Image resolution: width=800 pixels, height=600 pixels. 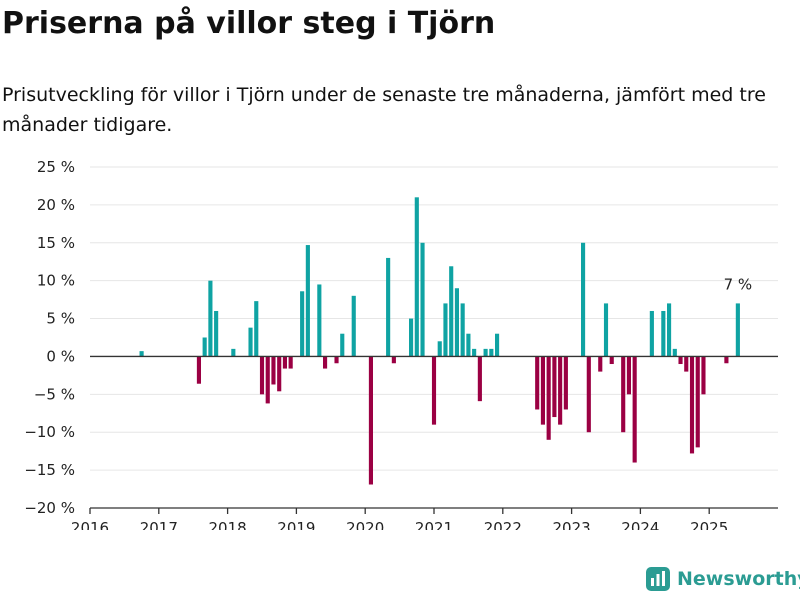 I want to click on page-title: Priserna på villor steg i Tjörn, so click(x=249, y=23).